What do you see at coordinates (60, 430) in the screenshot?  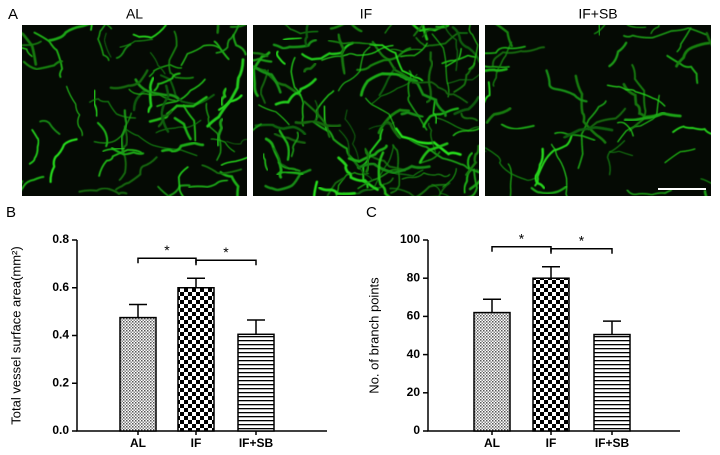 I see `y-tick-label: 0.0` at bounding box center [60, 430].